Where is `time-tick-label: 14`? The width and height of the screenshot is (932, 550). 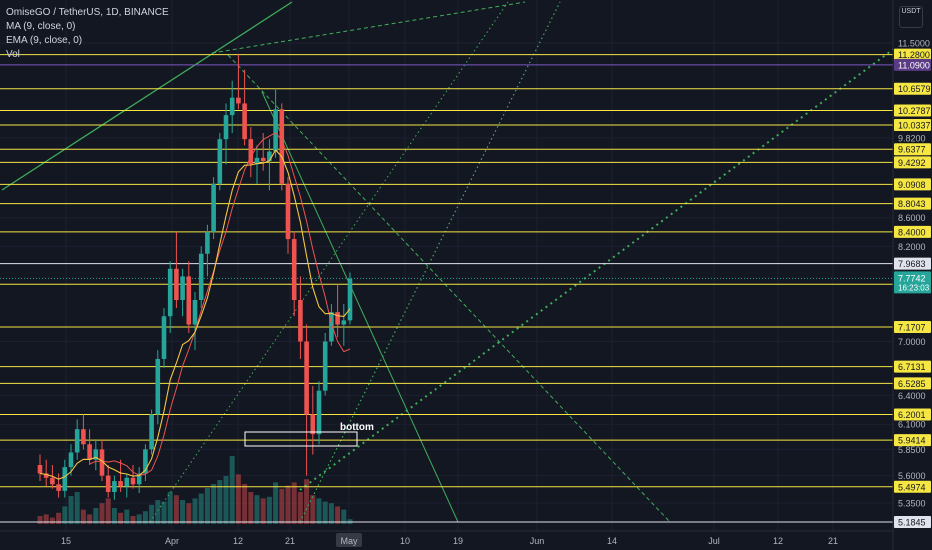
time-tick-label: 14 is located at coordinates (612, 541).